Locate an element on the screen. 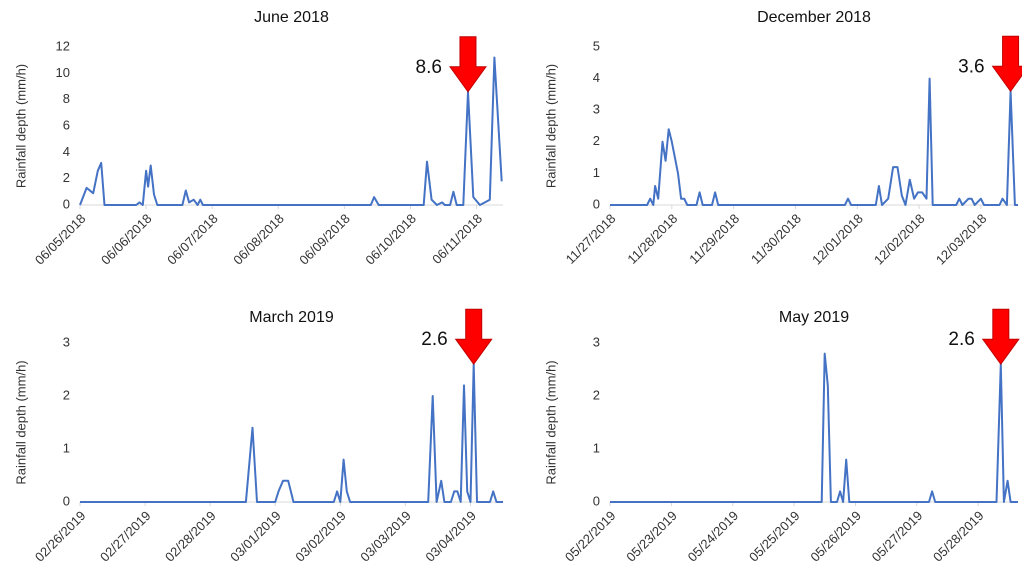  x-tick-label: 06/08/2018 is located at coordinates (258, 239).